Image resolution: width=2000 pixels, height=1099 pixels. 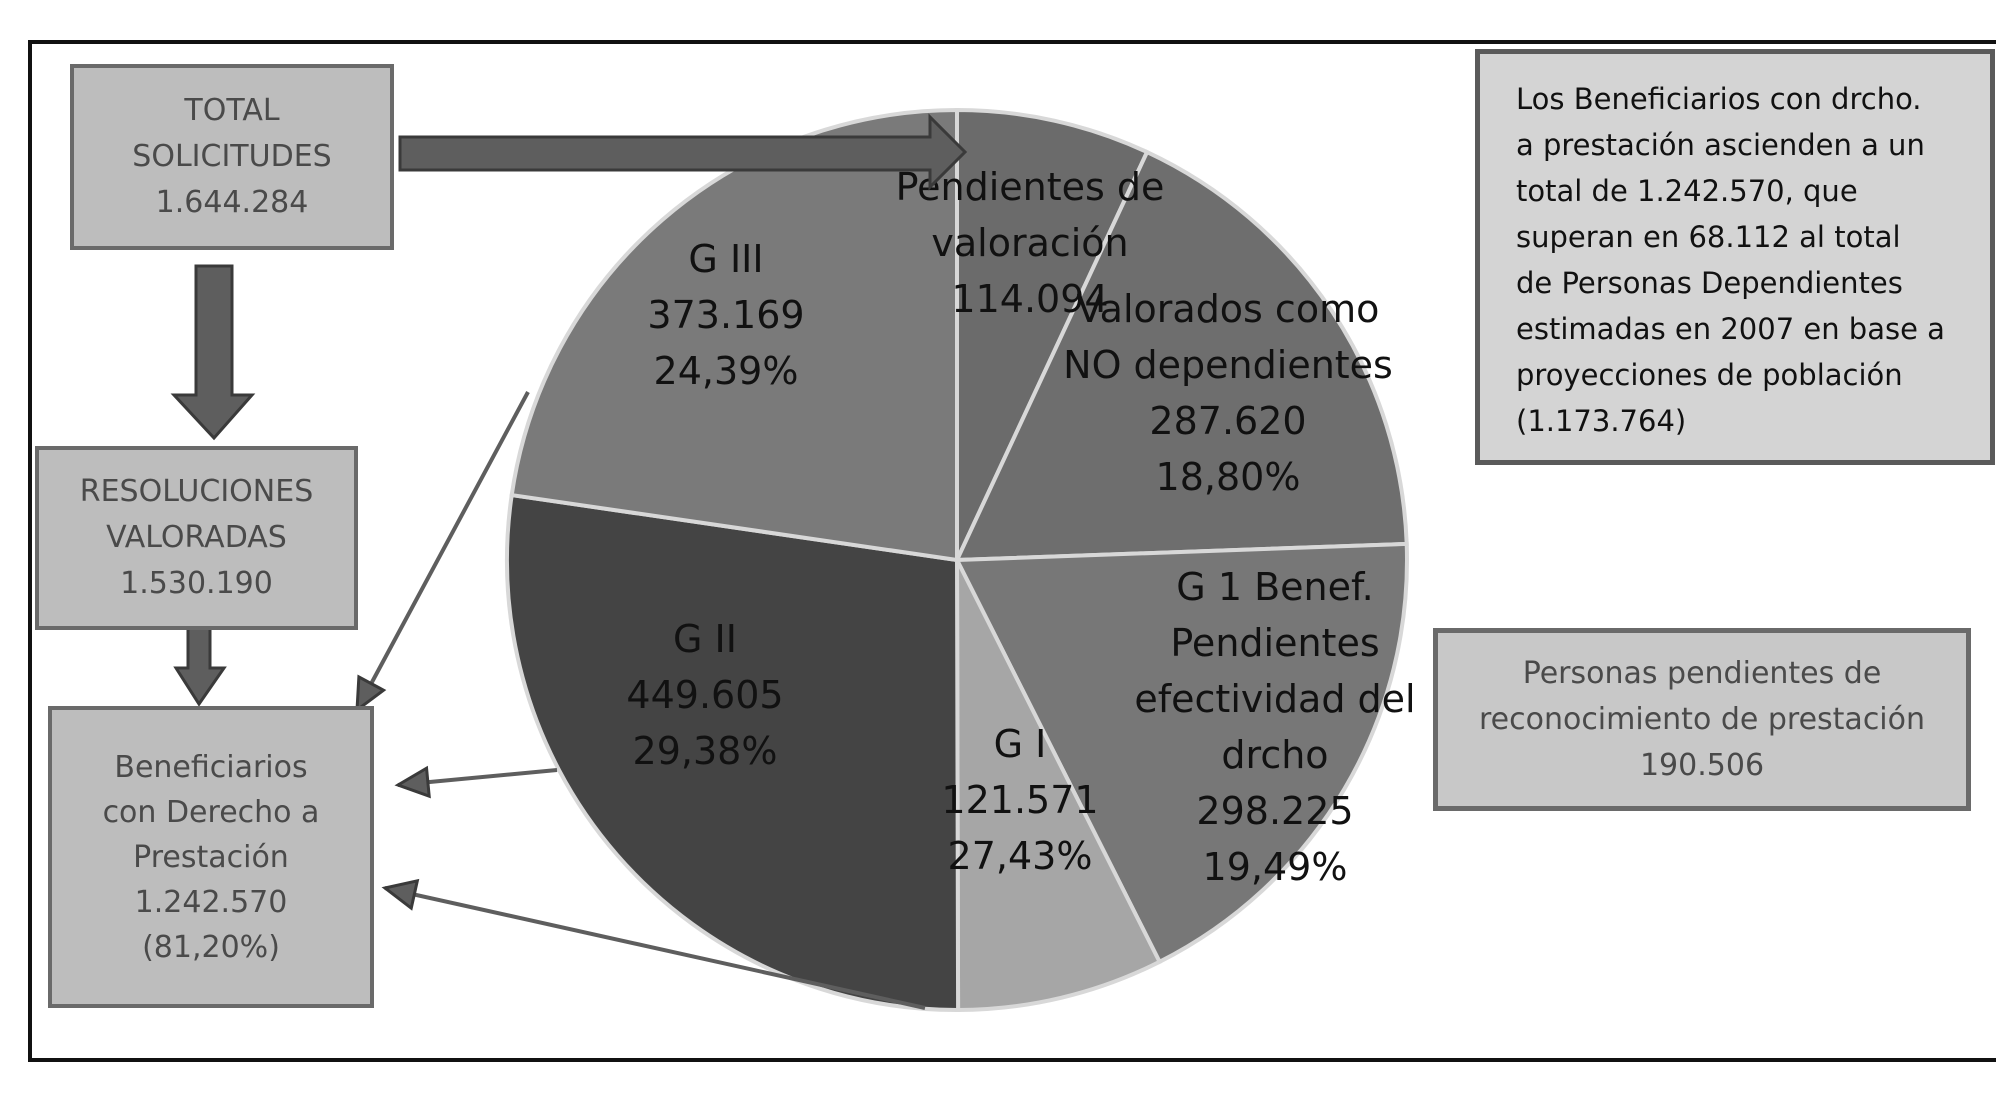 I want to click on arrow-giii-to-beneficiarios-head, so click(x=371, y=694).